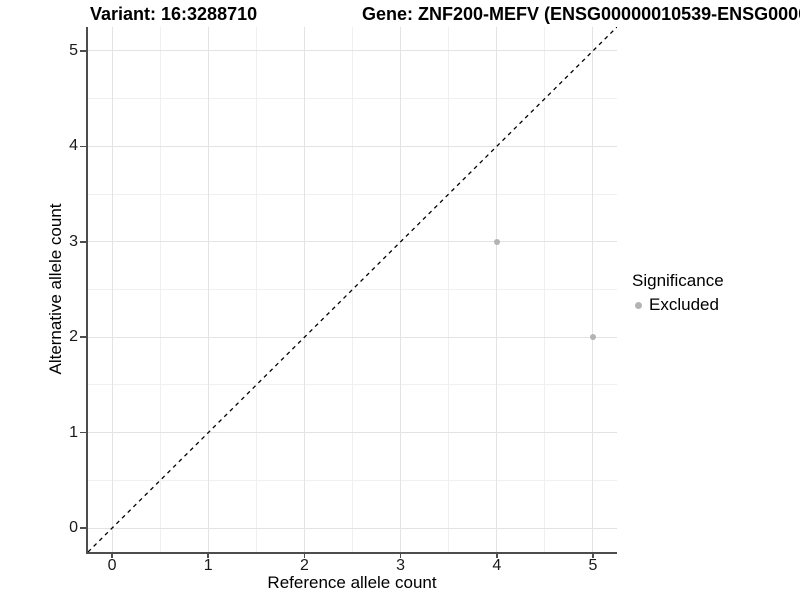 The image size is (800, 600). Describe the element at coordinates (352, 582) in the screenshot. I see `x-axis-title: Reference allele count` at that location.